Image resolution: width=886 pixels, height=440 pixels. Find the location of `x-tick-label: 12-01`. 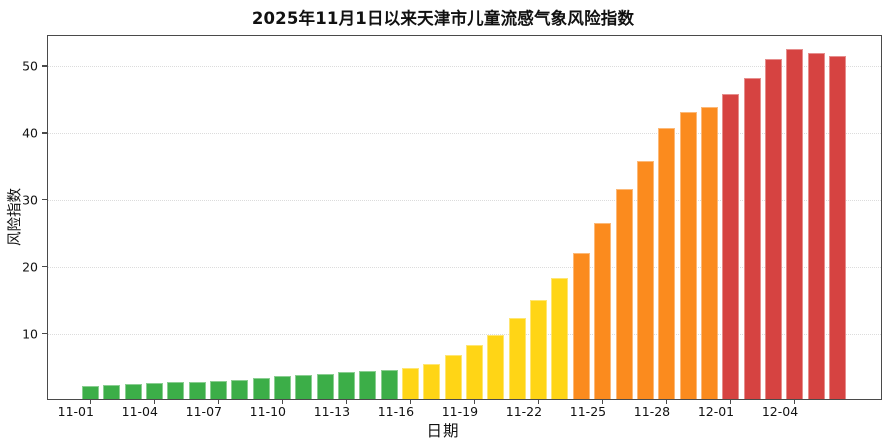

x-tick-label: 12-01 is located at coordinates (716, 411).